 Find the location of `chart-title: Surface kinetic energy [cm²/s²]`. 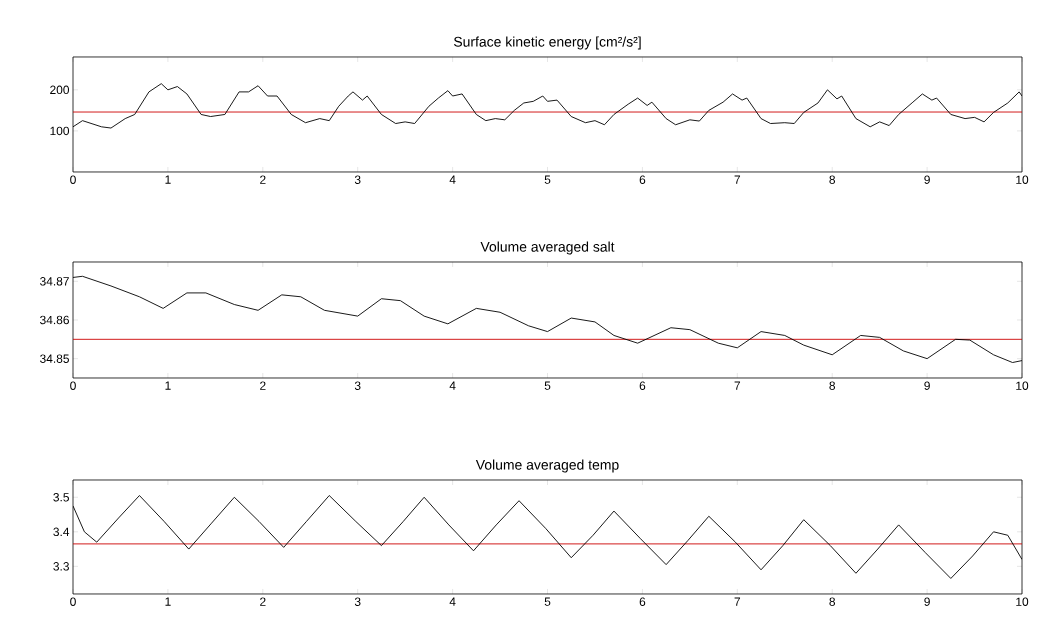

chart-title: Surface kinetic energy [cm²/s²] is located at coordinates (547, 43).